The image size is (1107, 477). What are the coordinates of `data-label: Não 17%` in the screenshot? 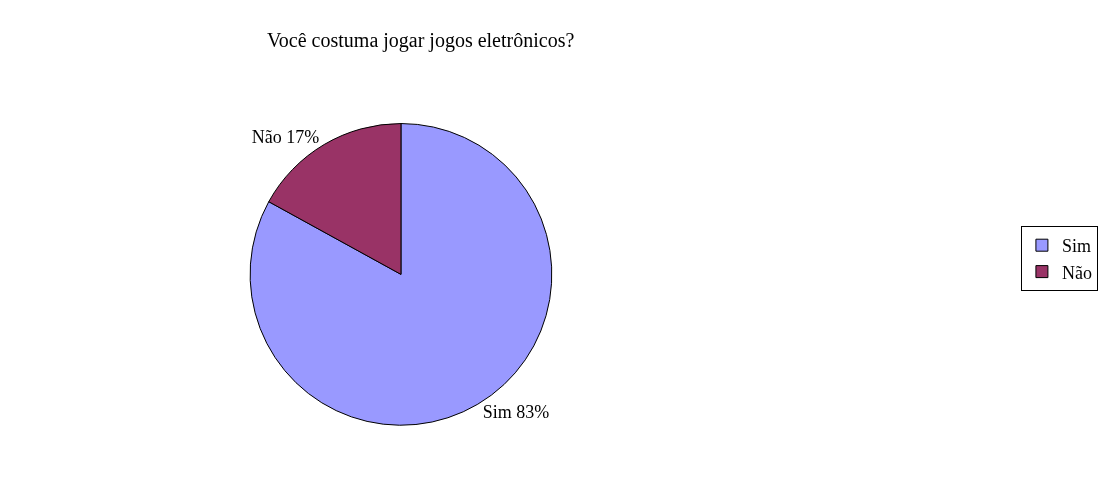 It's located at (285, 137).